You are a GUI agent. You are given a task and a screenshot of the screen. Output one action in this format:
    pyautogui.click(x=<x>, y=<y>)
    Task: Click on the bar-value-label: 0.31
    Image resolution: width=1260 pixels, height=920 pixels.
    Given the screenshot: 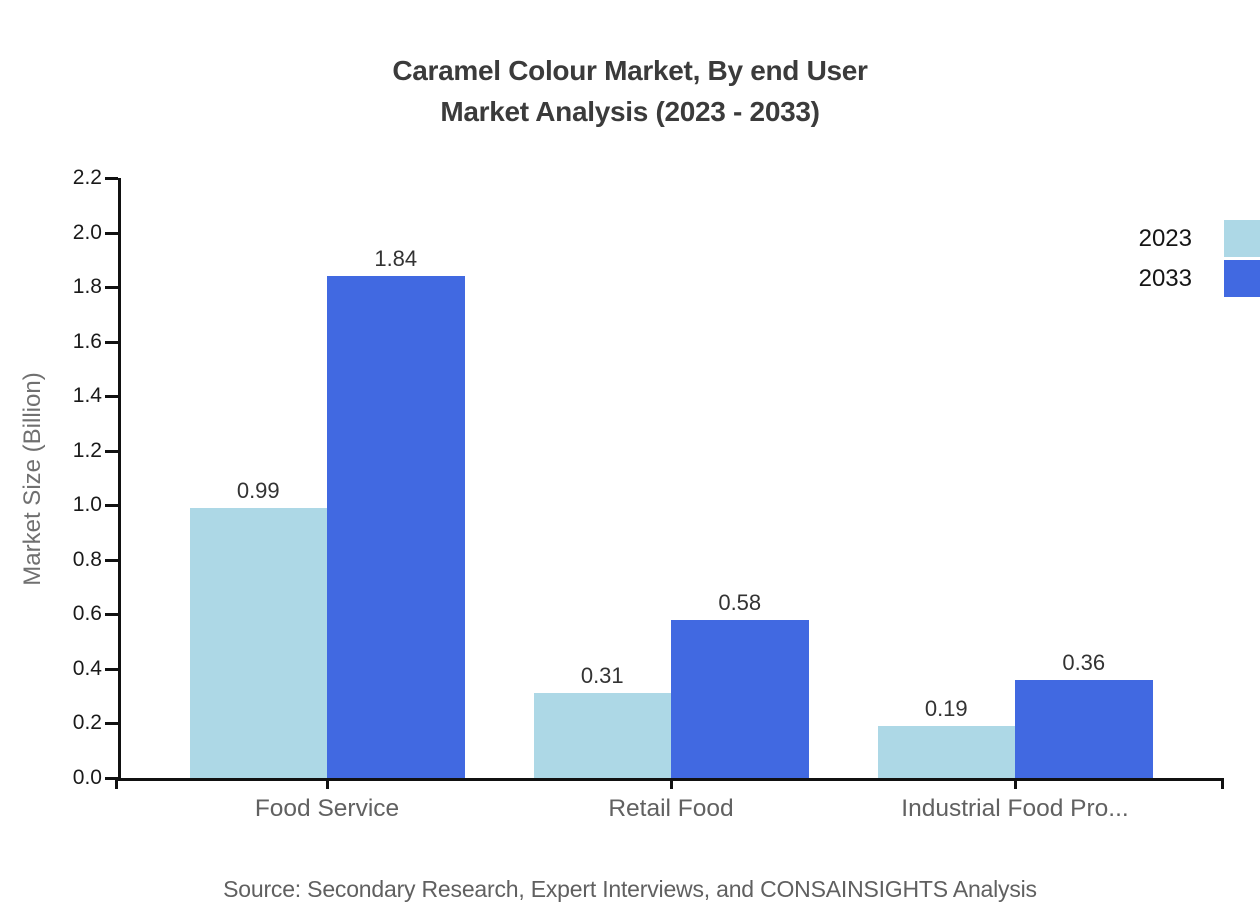 What is the action you would take?
    pyautogui.click(x=602, y=676)
    